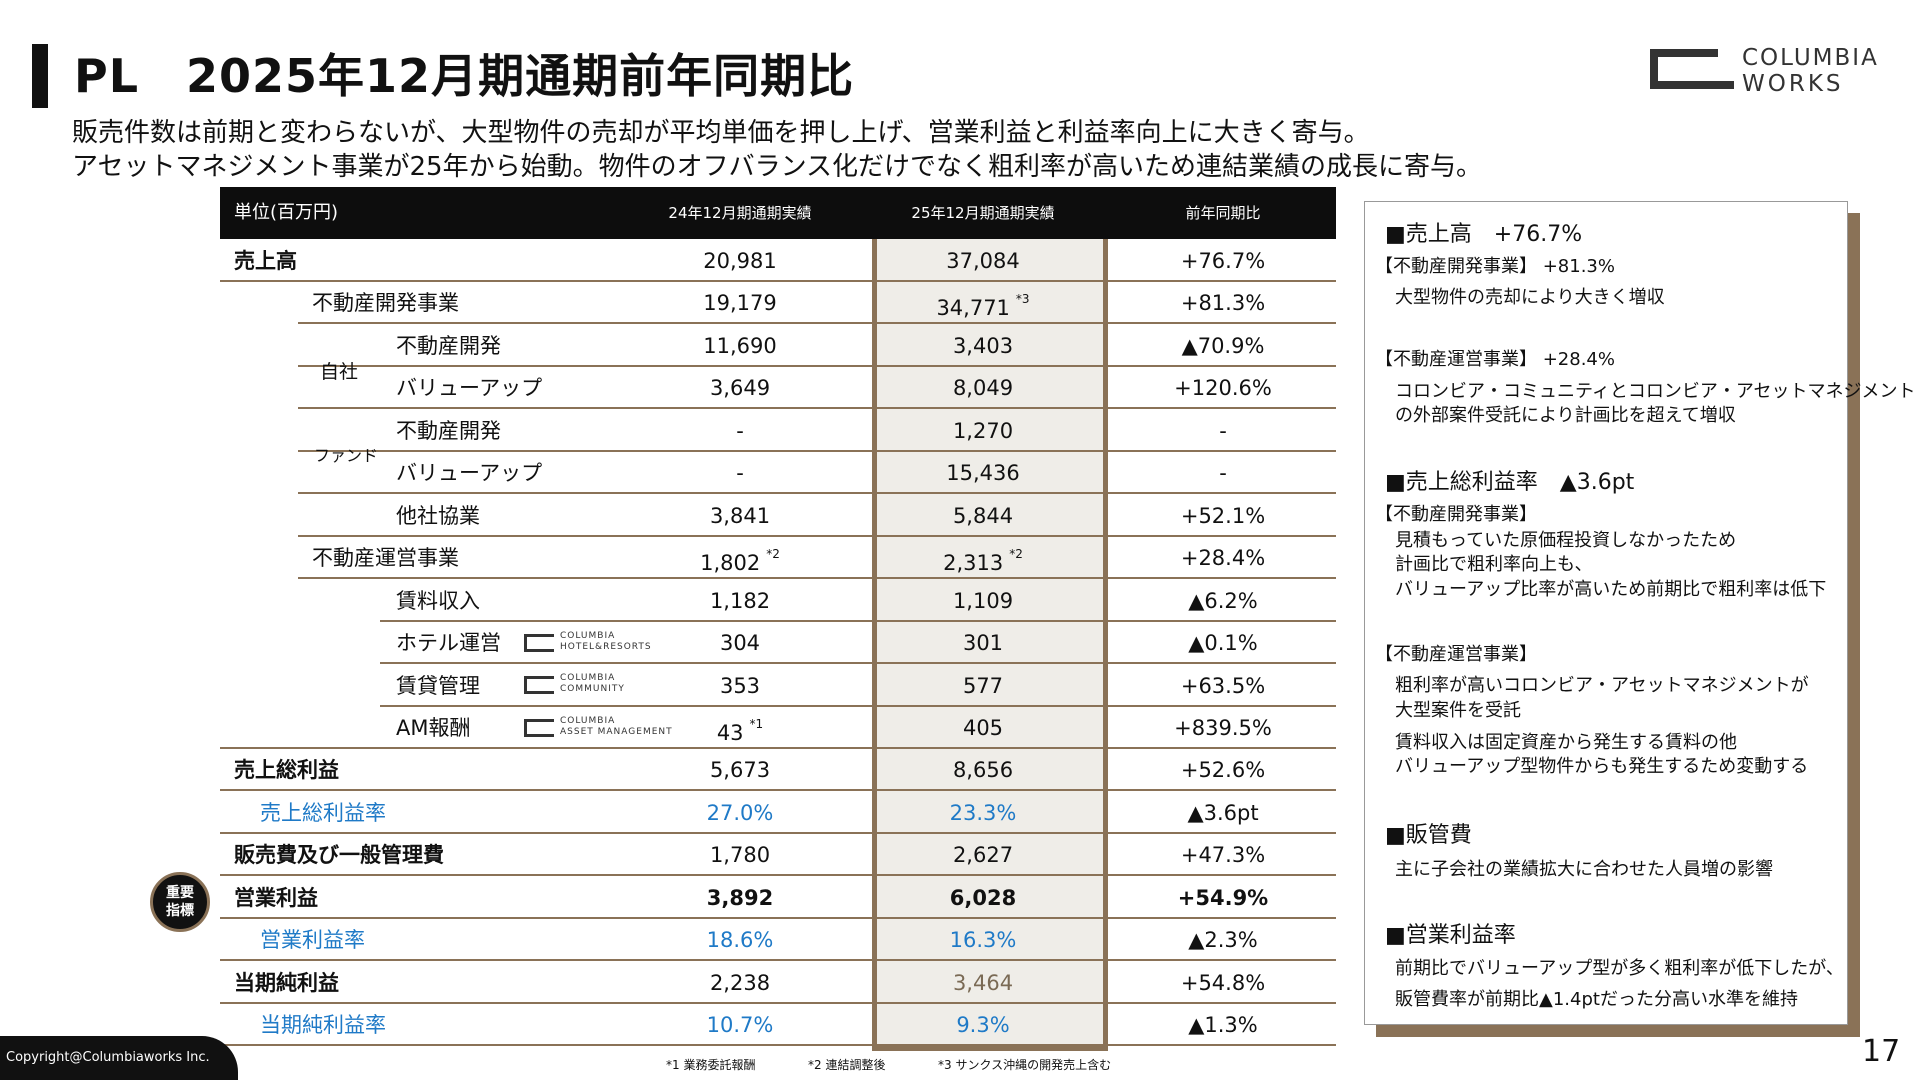 The width and height of the screenshot is (1920, 1080). Describe the element at coordinates (1684, 69) in the screenshot. I see `logo-mark-icon` at that location.